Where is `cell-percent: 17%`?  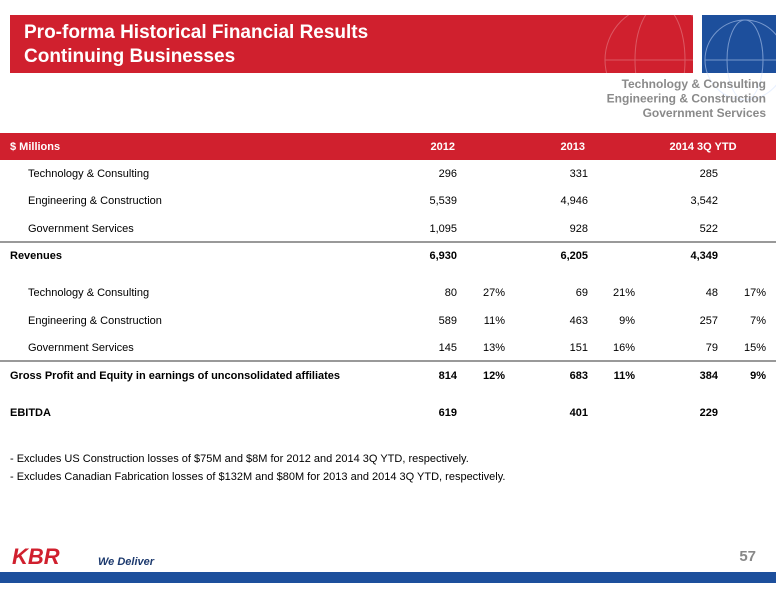
cell-percent: 17% is located at coordinates (755, 293).